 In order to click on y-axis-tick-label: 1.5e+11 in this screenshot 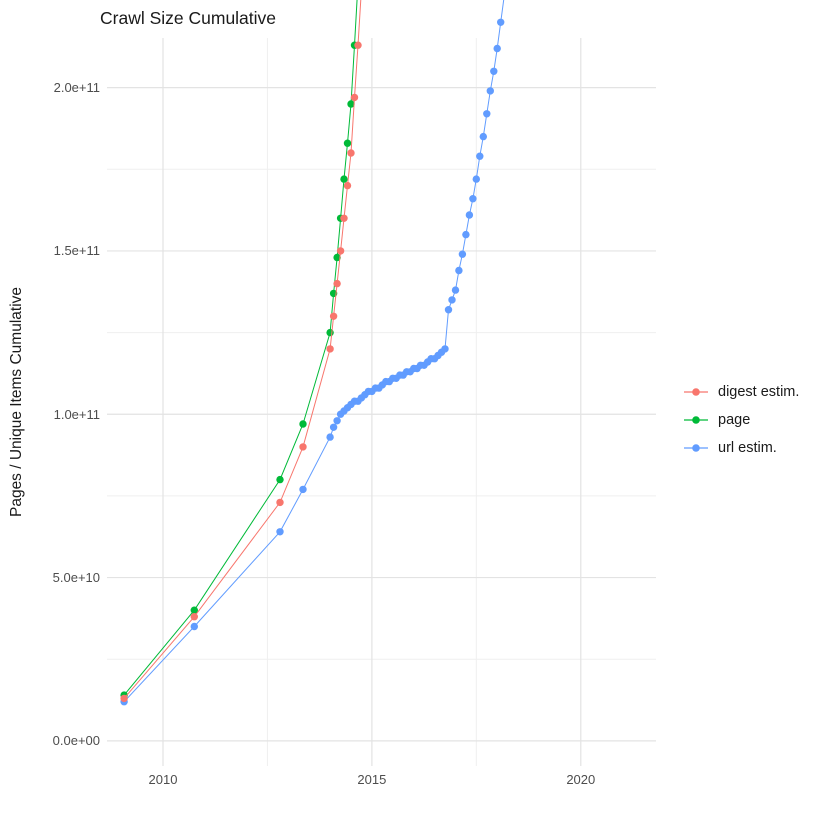, I will do `click(76, 251)`.